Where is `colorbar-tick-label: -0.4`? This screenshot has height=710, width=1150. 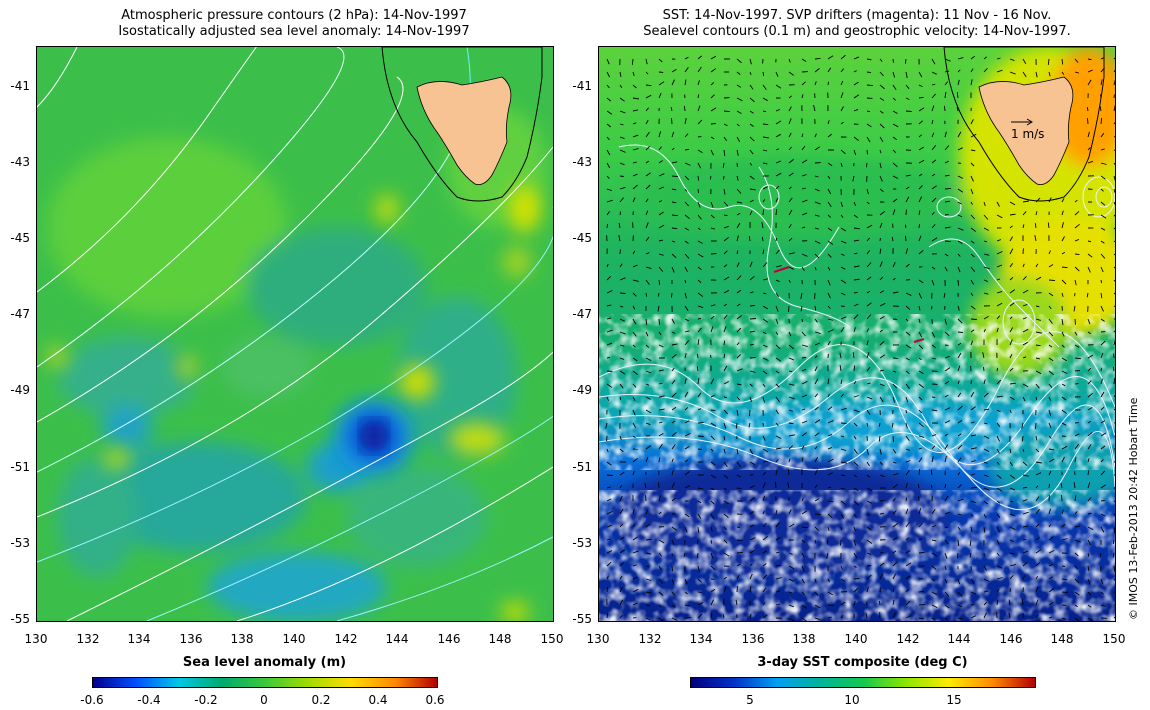
colorbar-tick-label: -0.4 is located at coordinates (149, 700).